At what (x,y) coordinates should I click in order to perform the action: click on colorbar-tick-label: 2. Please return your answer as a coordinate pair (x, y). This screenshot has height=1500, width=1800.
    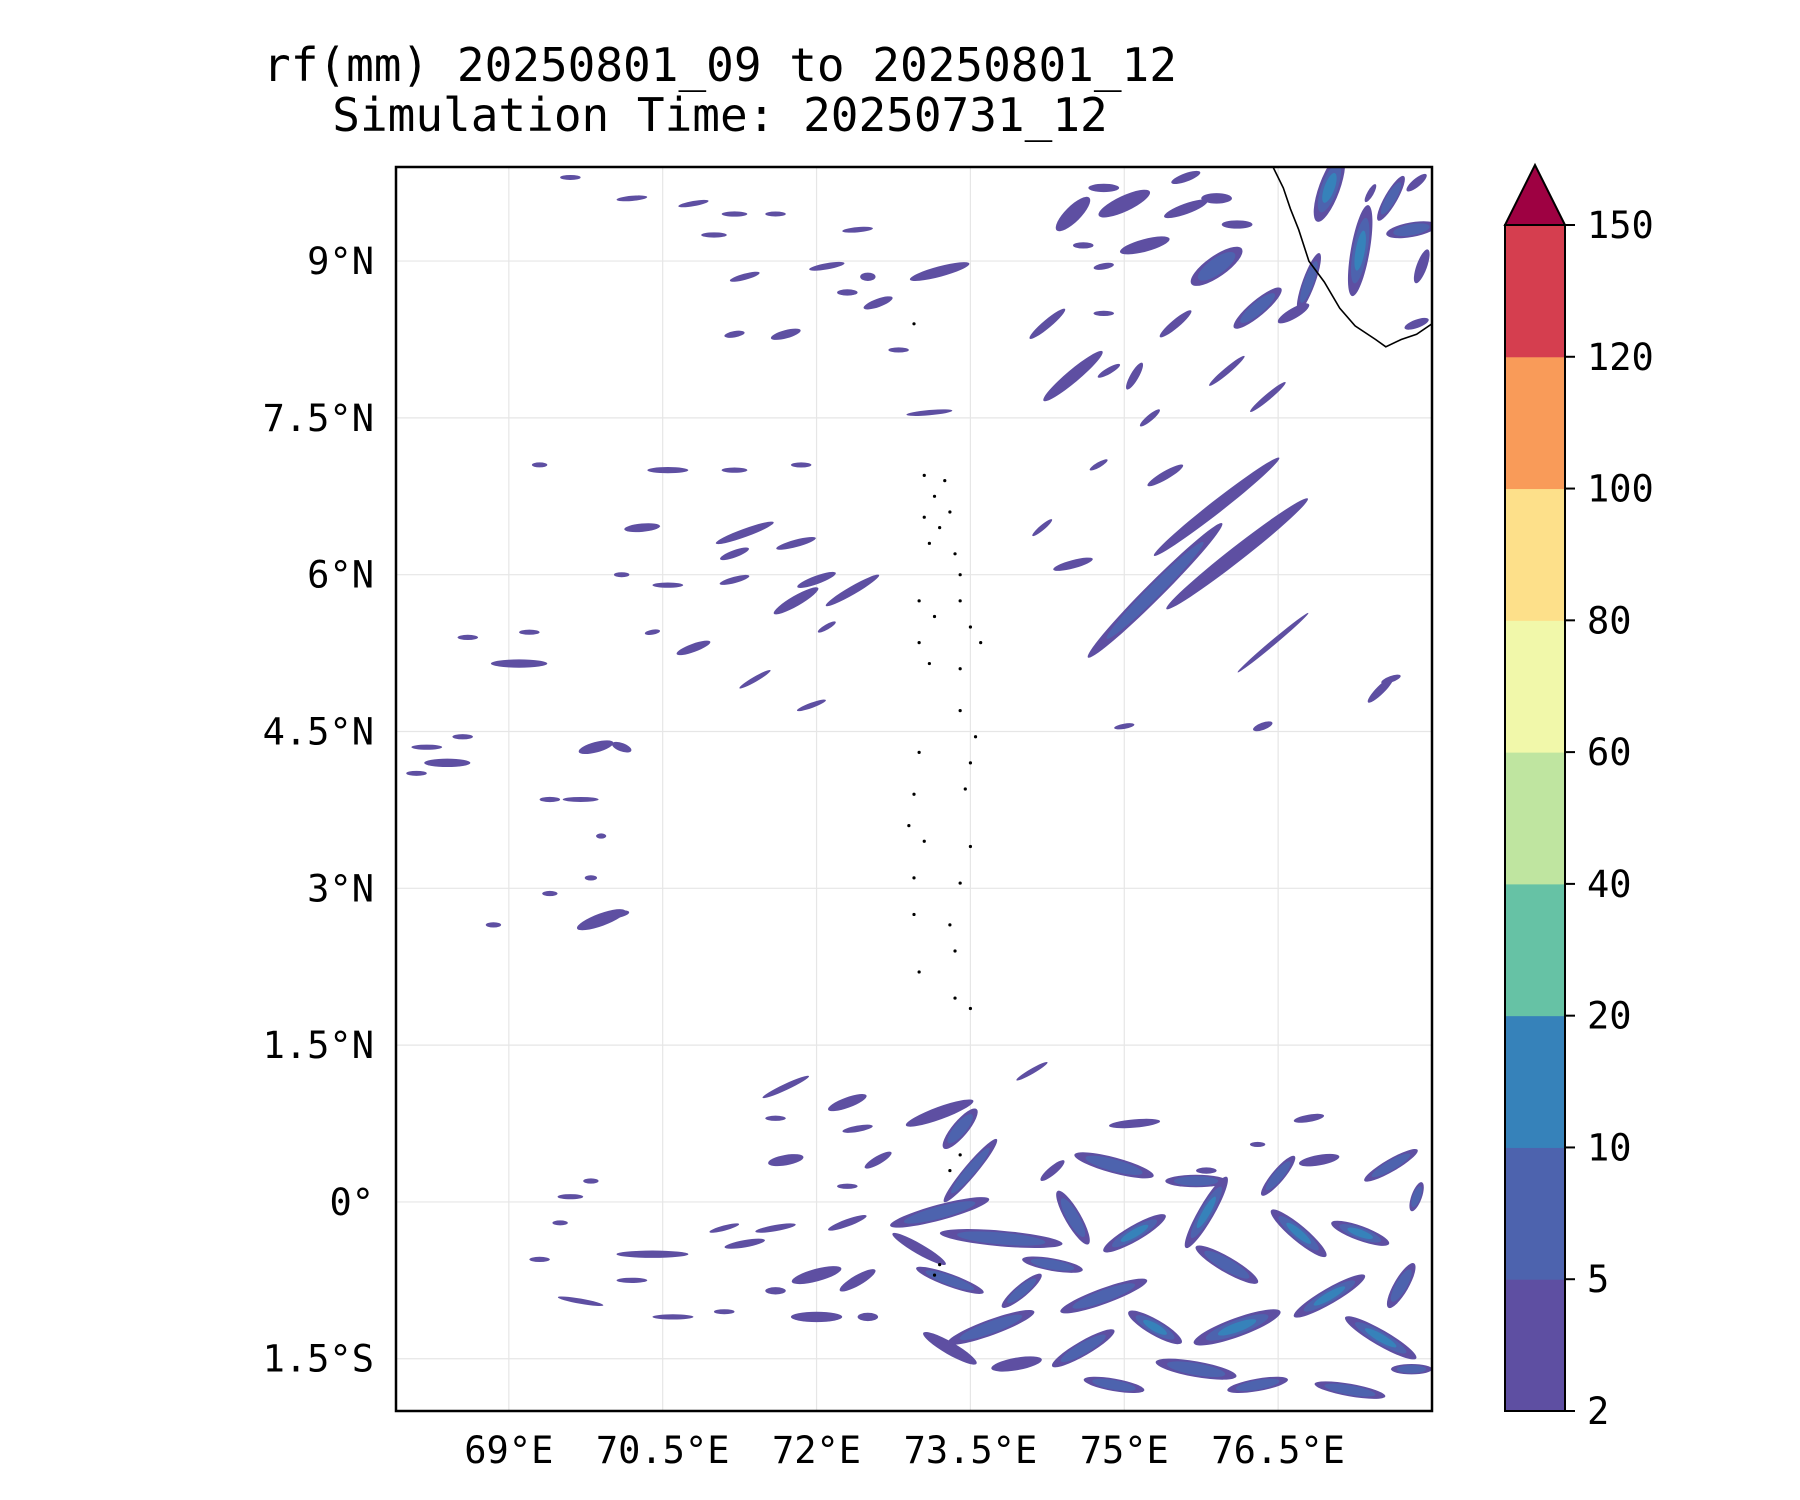
    Looking at the image, I should click on (1598, 1411).